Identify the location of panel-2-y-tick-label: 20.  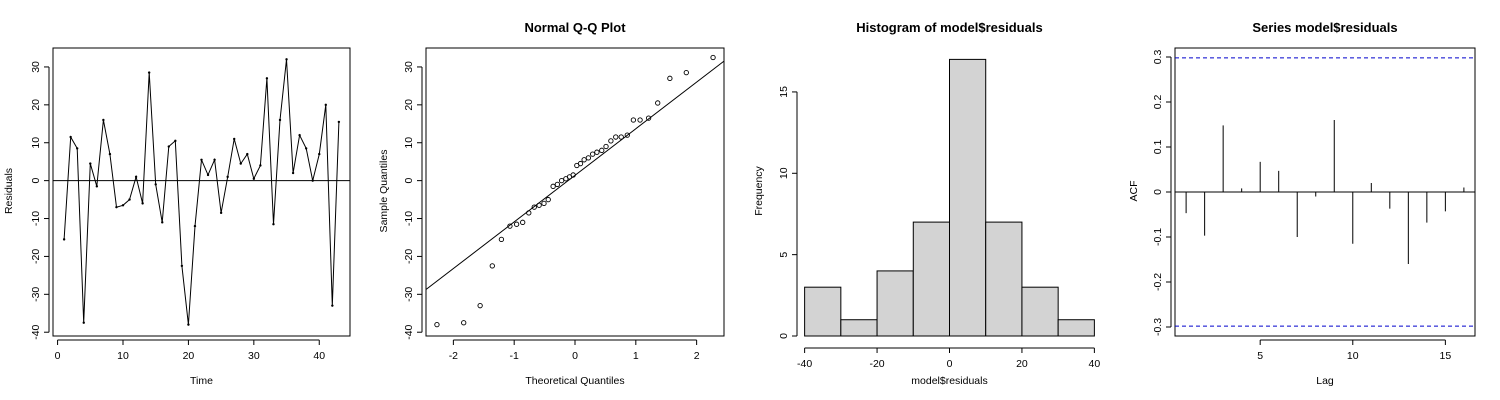
(409, 105).